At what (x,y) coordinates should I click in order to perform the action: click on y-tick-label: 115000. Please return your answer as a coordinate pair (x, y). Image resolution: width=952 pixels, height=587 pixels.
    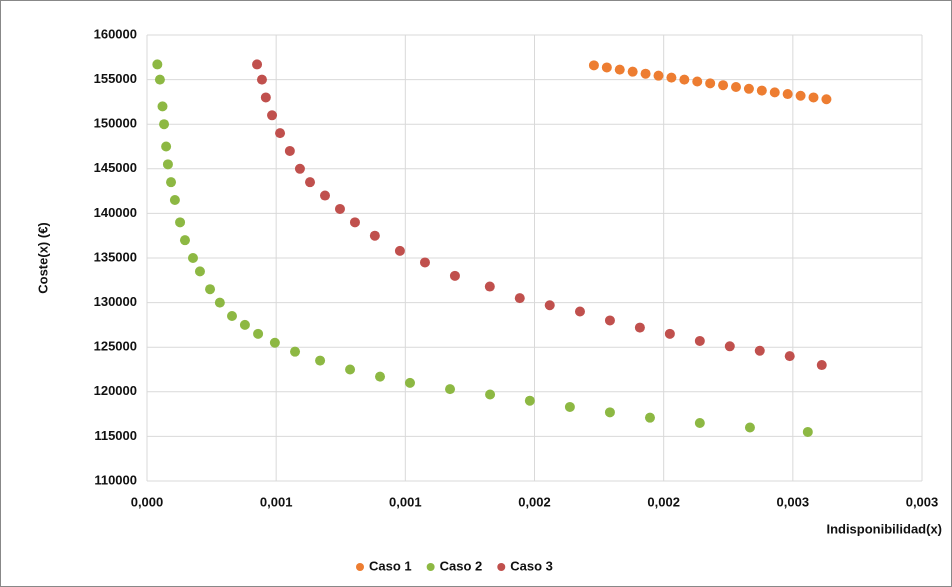
    Looking at the image, I should click on (115, 435).